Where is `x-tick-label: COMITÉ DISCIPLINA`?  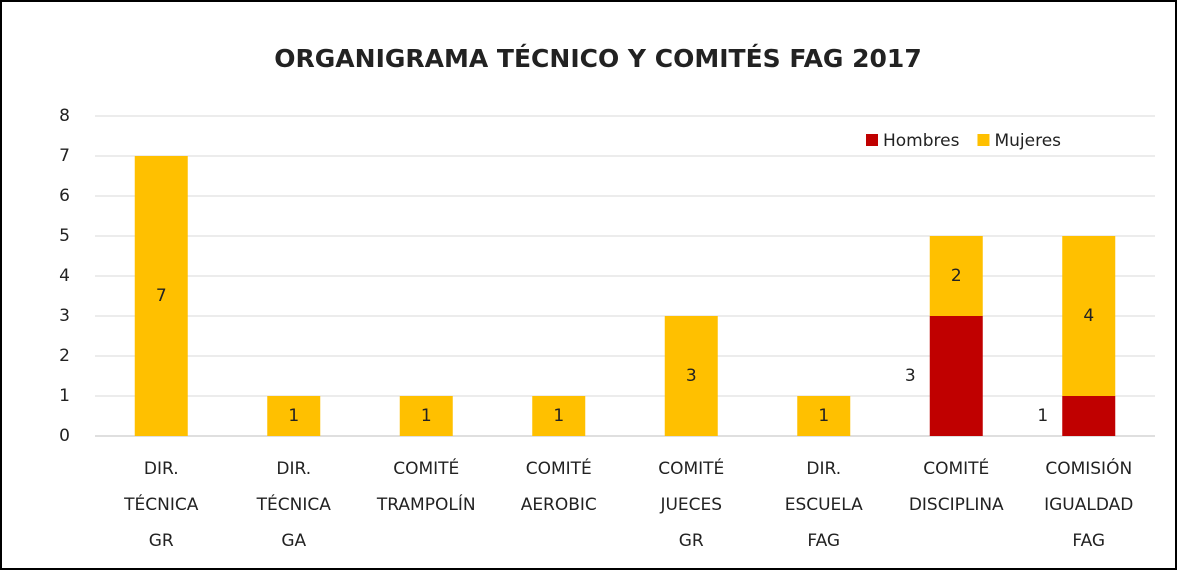 x-tick-label: COMITÉ DISCIPLINA is located at coordinates (956, 486).